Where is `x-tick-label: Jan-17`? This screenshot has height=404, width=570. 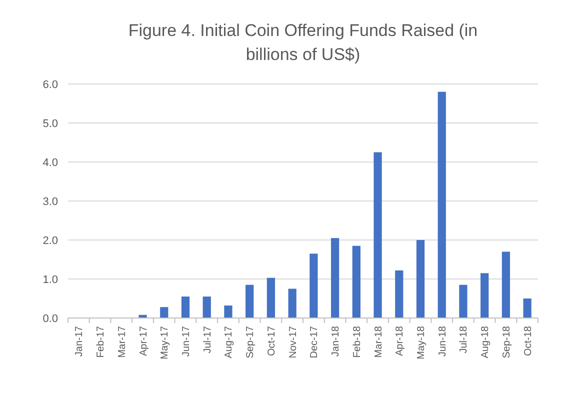 x-tick-label: Jan-17 is located at coordinates (80, 341).